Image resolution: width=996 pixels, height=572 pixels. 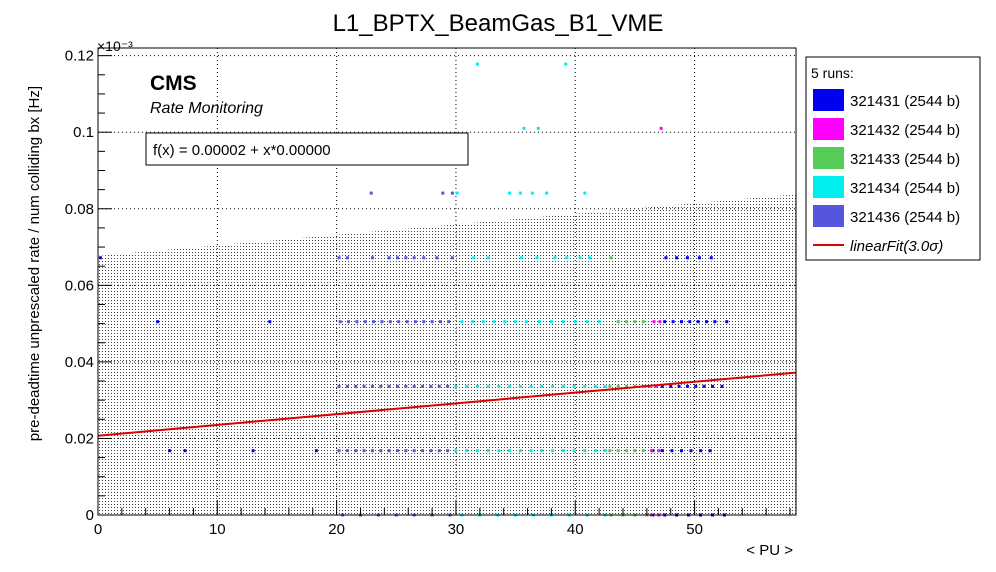 I want to click on legend-entry: 321433 (2544 b), so click(x=886, y=158).